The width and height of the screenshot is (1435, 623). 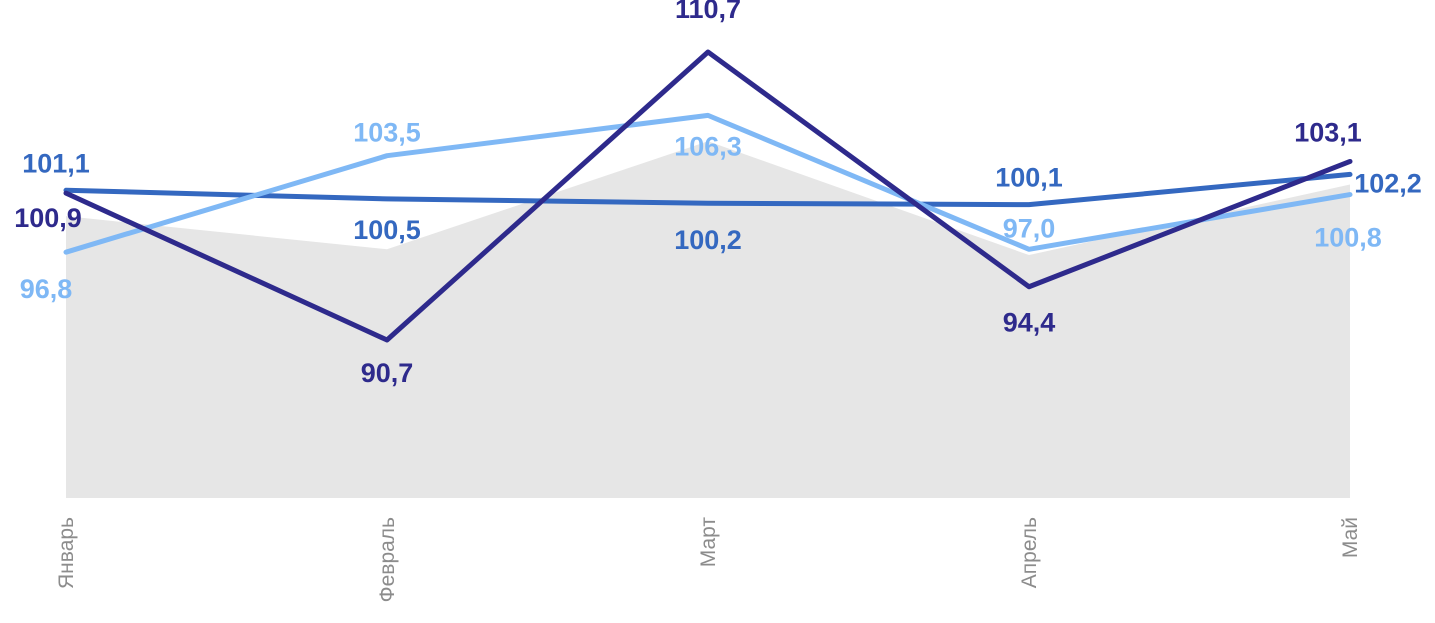 I want to click on data-label: 106,3, so click(x=708, y=146).